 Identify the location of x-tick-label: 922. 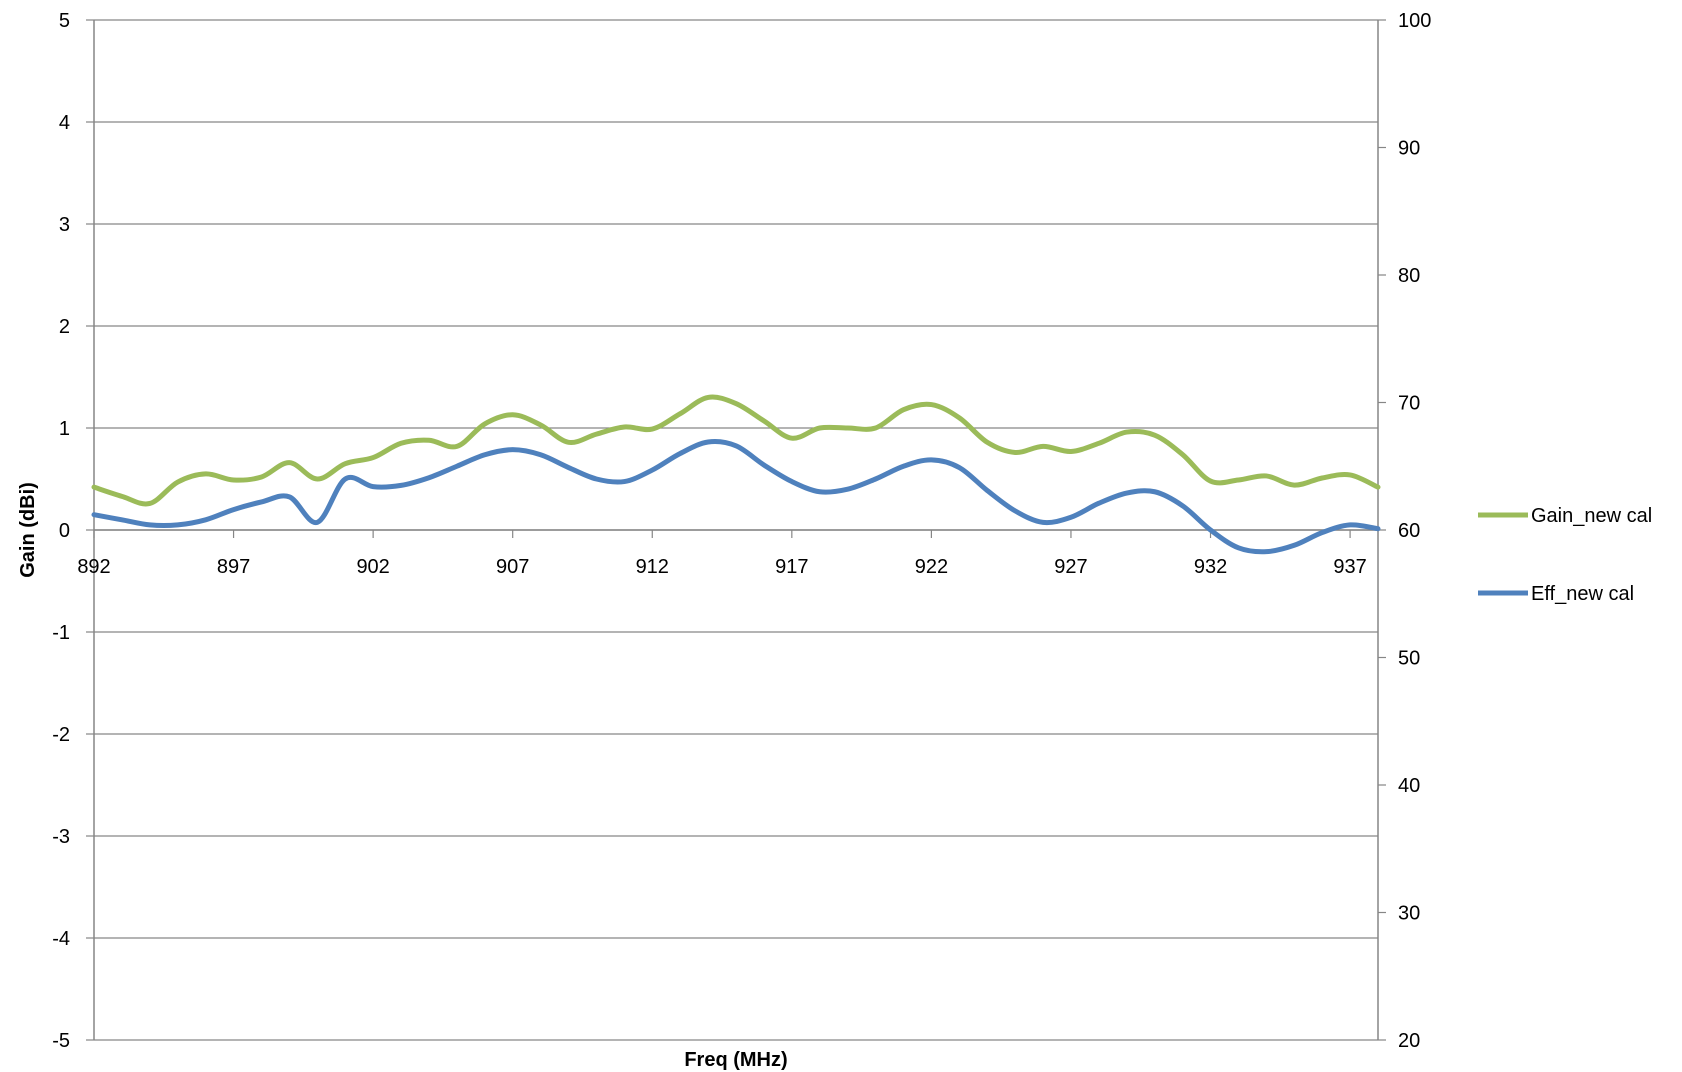
(931, 567).